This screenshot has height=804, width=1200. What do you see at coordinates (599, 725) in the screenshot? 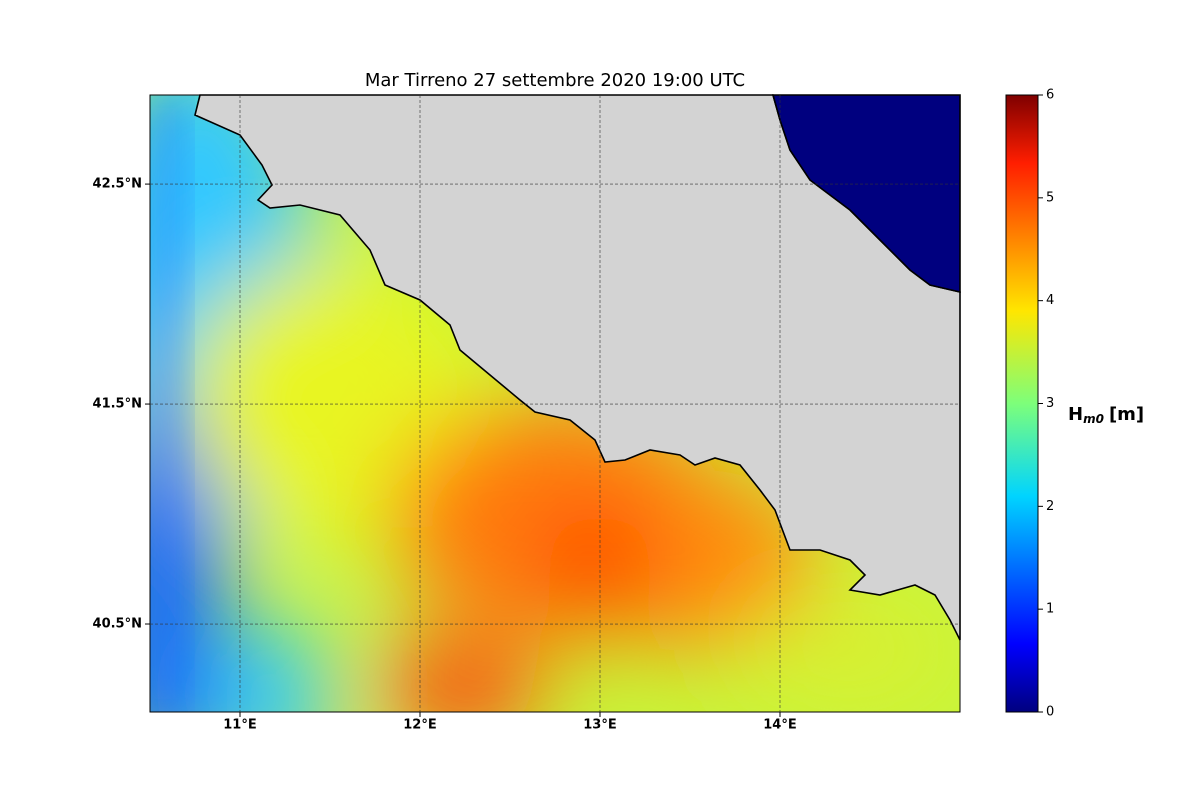
I see `x-tick-label: 13°E` at bounding box center [599, 725].